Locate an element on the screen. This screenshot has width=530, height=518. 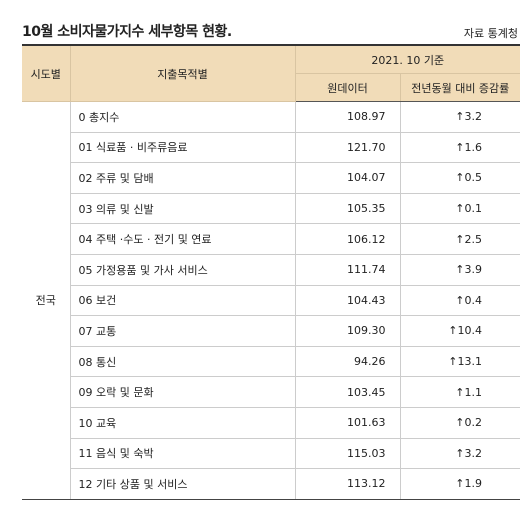
header-cell: 2021. 10 기준 is located at coordinates (407, 59).